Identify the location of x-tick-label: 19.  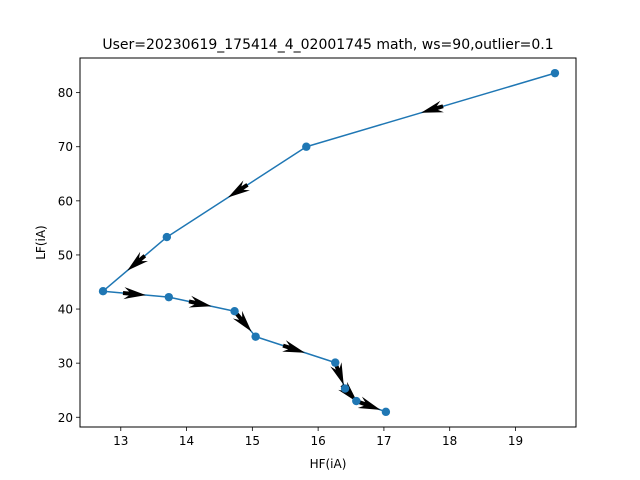
(515, 441).